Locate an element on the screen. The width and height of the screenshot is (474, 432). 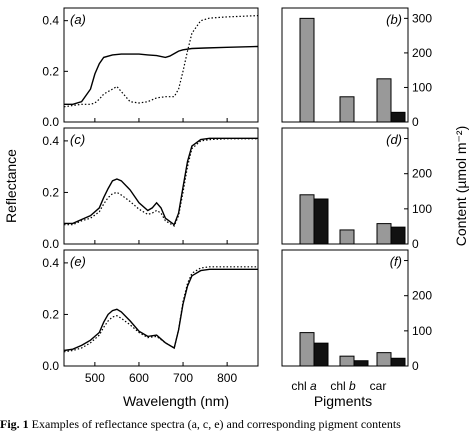
panel-a-ytick-label: 0.0 is located at coordinates (50, 122).